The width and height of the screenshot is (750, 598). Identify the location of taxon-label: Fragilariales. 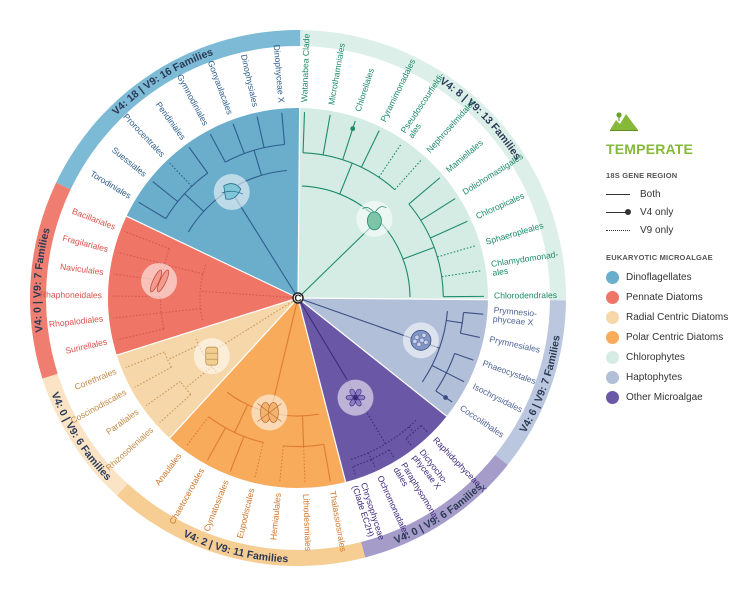
(86, 243).